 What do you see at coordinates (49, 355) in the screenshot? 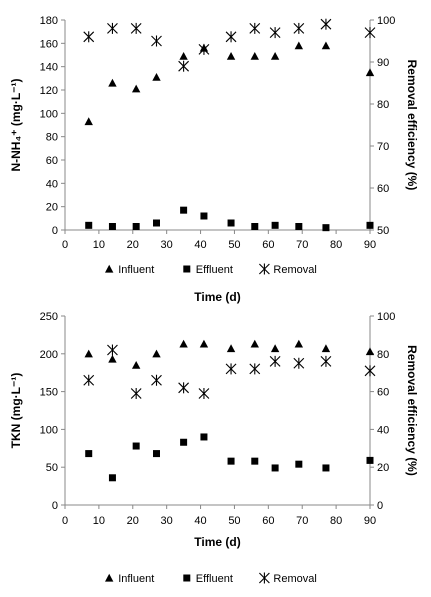
I see `y-tick-label: 200` at bounding box center [49, 355].